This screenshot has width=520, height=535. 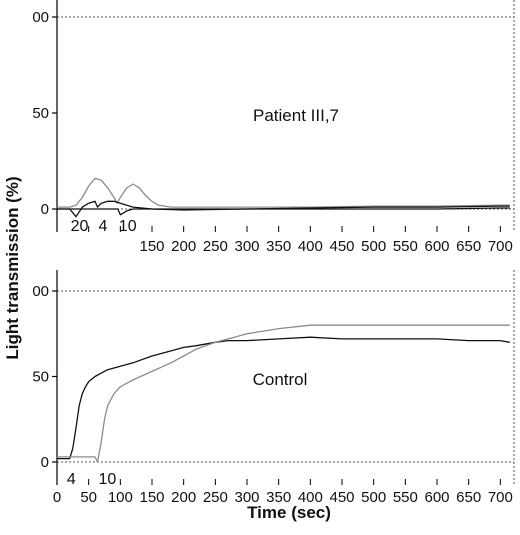 What do you see at coordinates (468, 246) in the screenshot?
I see `x-tick-label-top-panel: 650` at bounding box center [468, 246].